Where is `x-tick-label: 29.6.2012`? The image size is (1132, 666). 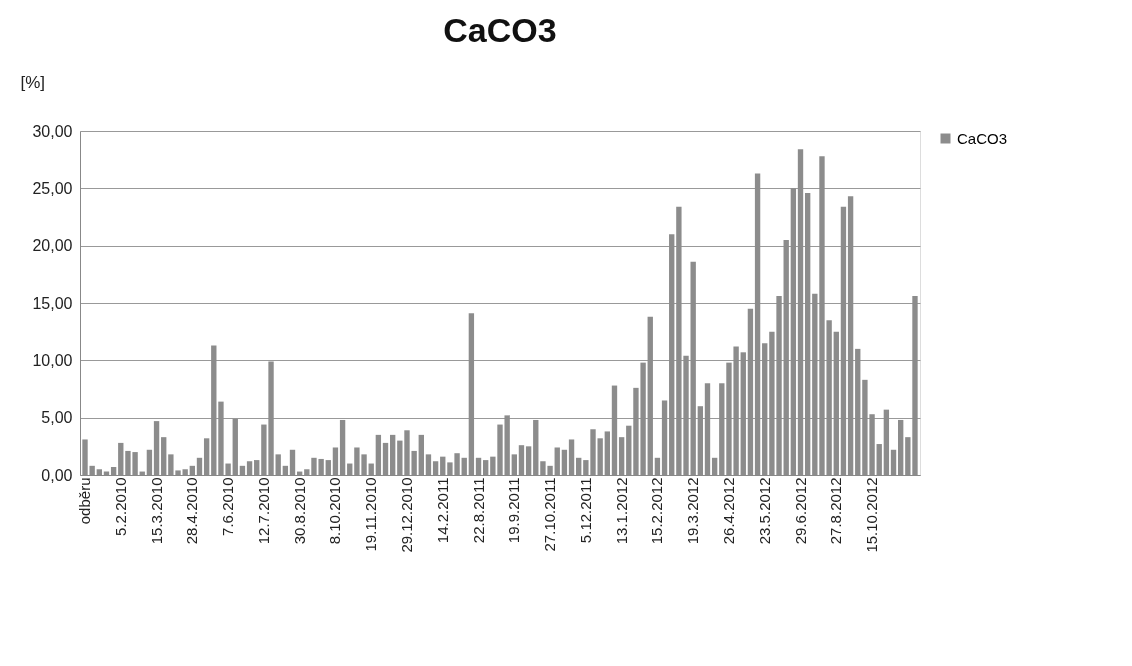
x-tick-label: 29.6.2012 is located at coordinates (800, 511).